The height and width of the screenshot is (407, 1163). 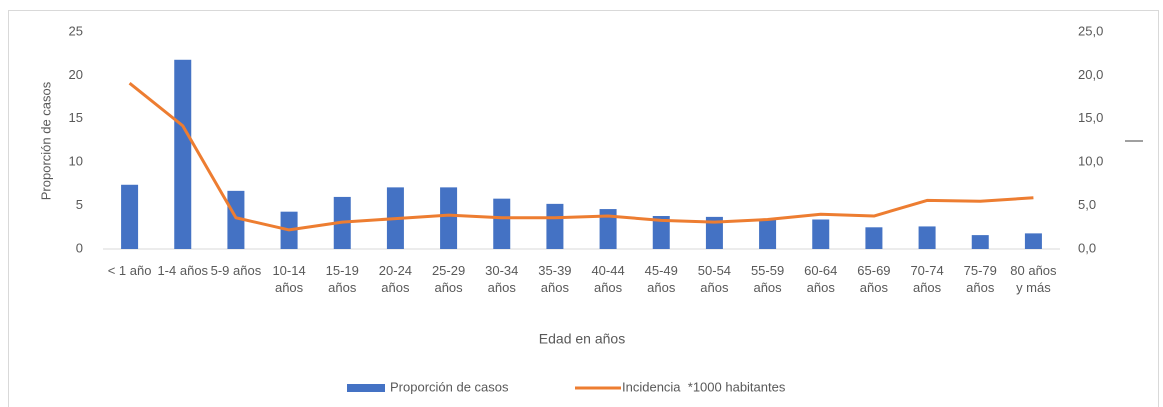 I want to click on y-tick-label: 25, so click(x=76, y=30).